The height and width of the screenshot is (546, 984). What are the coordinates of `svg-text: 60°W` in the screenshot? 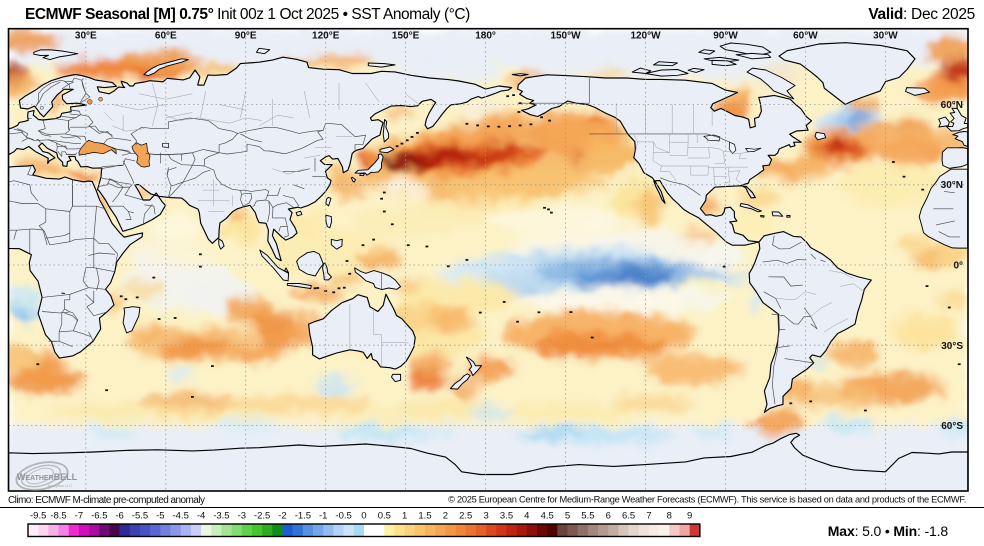 It's located at (805, 36).